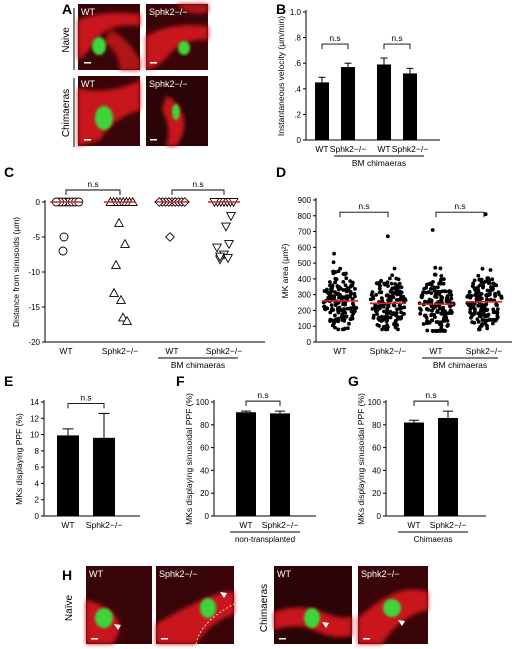 The width and height of the screenshot is (520, 649). I want to click on data-point-diamond, so click(170, 237).